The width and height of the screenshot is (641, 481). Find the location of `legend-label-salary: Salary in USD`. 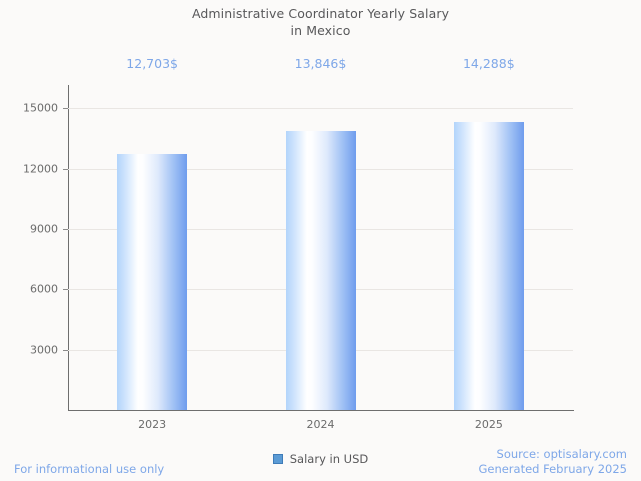

legend-label-salary: Salary in USD is located at coordinates (329, 459).